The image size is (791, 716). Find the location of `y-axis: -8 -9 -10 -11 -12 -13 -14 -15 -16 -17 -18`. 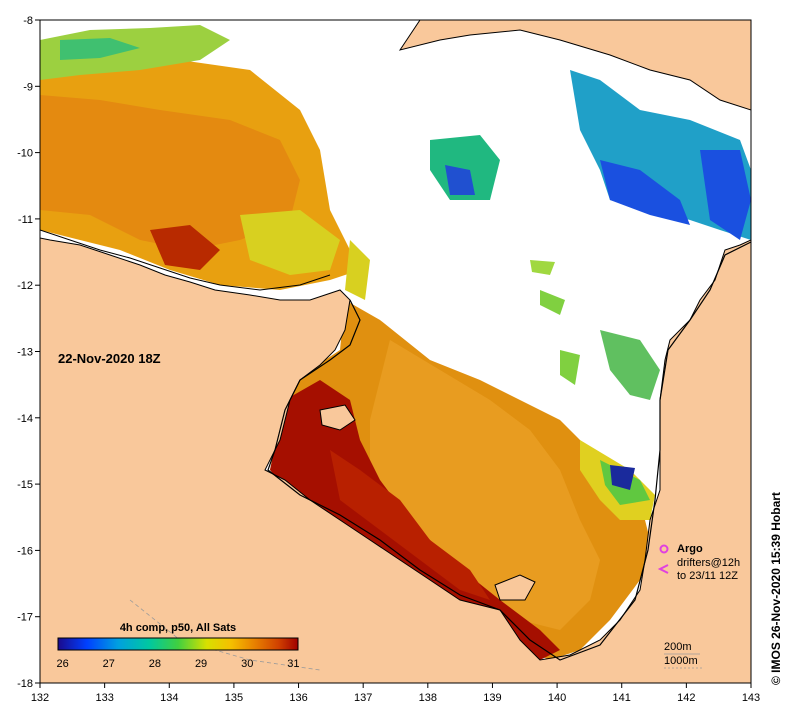

y-axis: -8 -9 -10 -11 -12 -13 -14 -15 -16 -17 -18 is located at coordinates (28, 352).